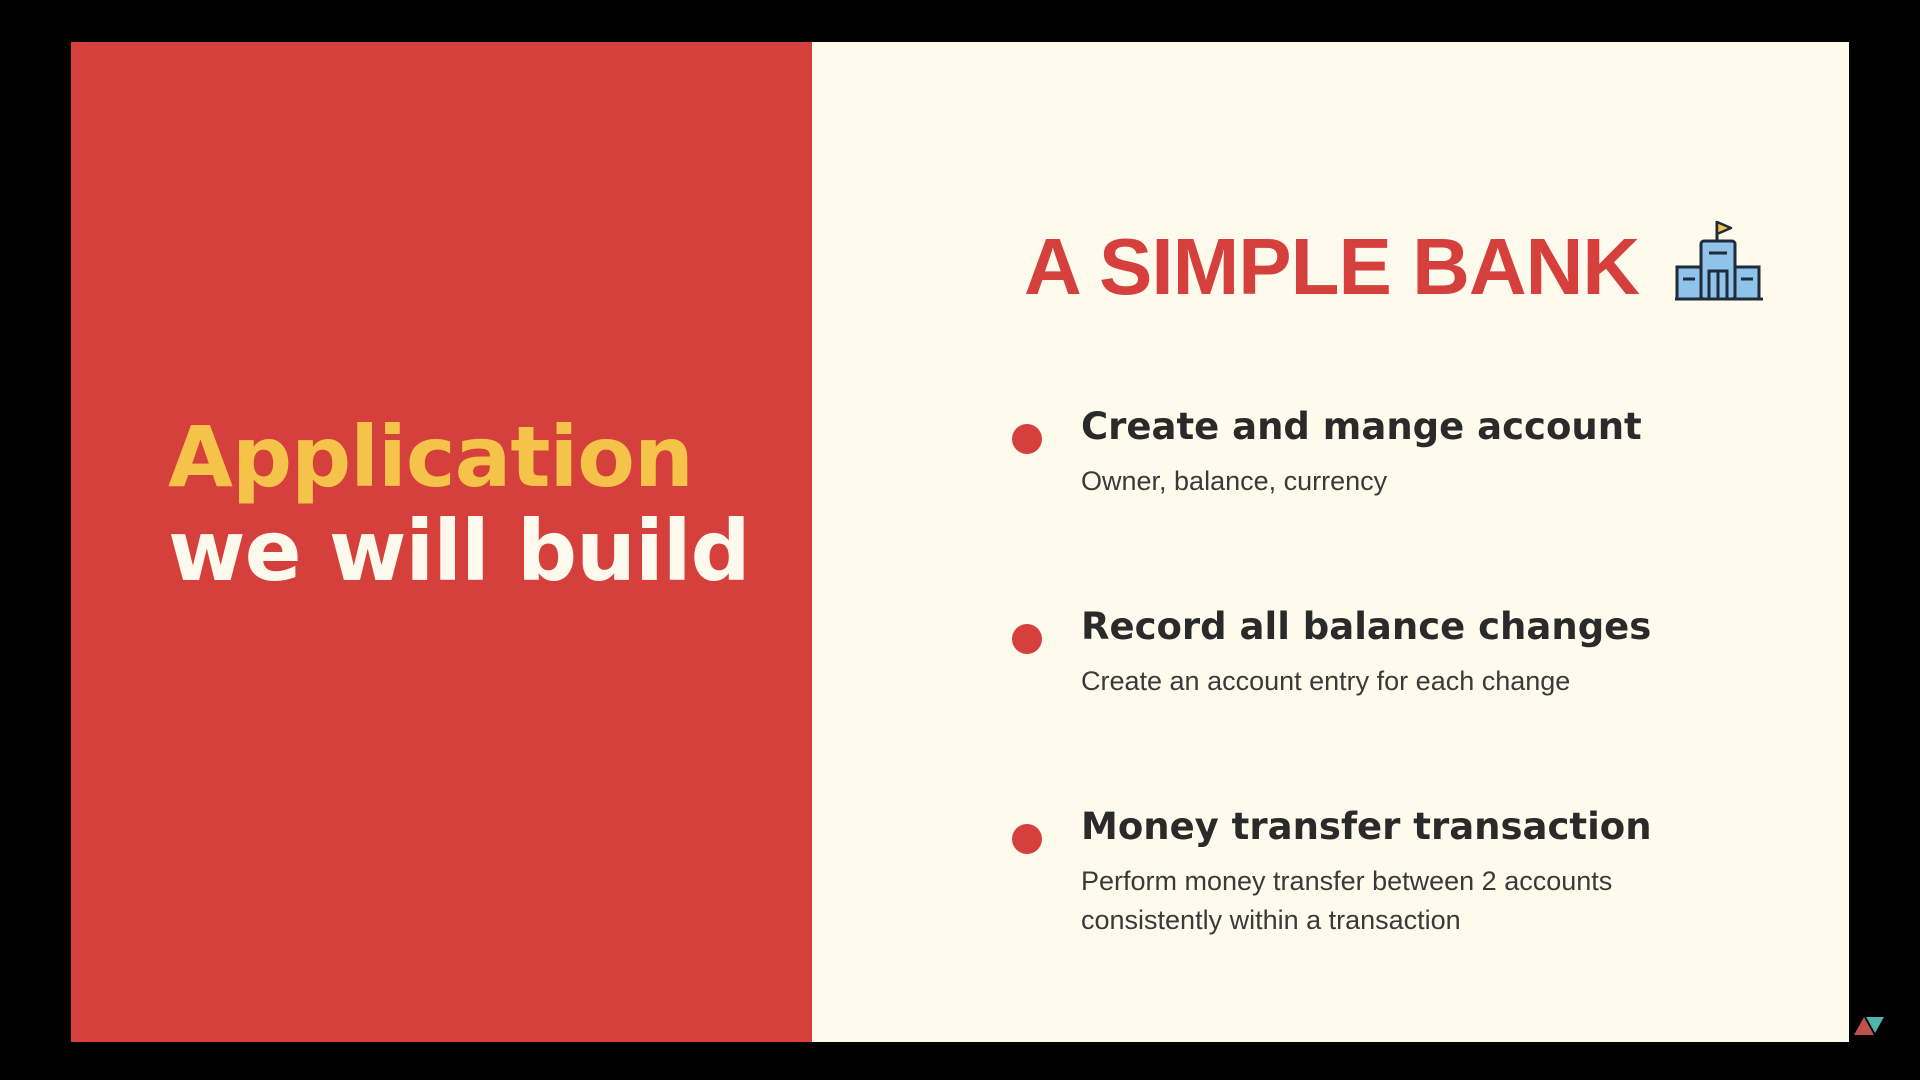  Describe the element at coordinates (1361, 426) in the screenshot. I see `feature-title: Create and mange account` at that location.